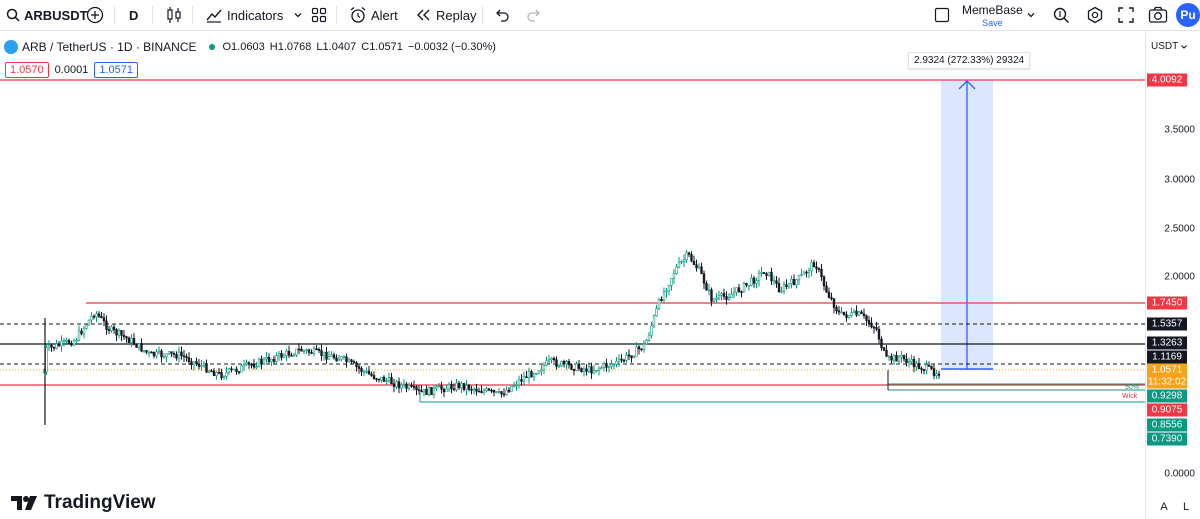 This screenshot has width=1200, height=519. What do you see at coordinates (1172, 275) in the screenshot?
I see `price-axis: USDT 3.5000 3.0000 2.5000 2.0000 0.0000` at bounding box center [1172, 275].